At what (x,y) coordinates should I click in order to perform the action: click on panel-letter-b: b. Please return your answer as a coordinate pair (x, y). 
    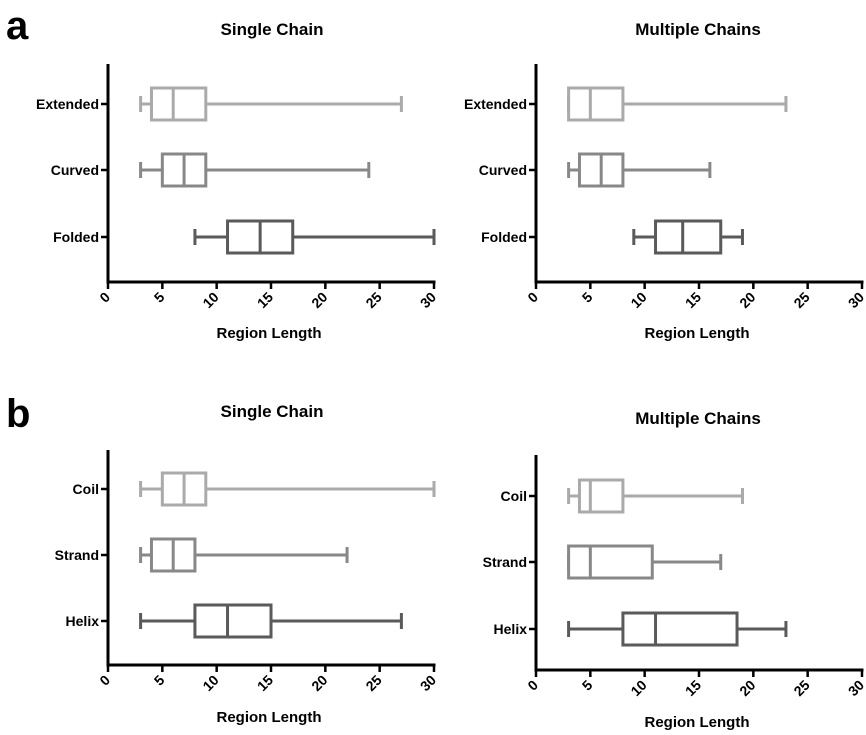
    Looking at the image, I should click on (18, 414).